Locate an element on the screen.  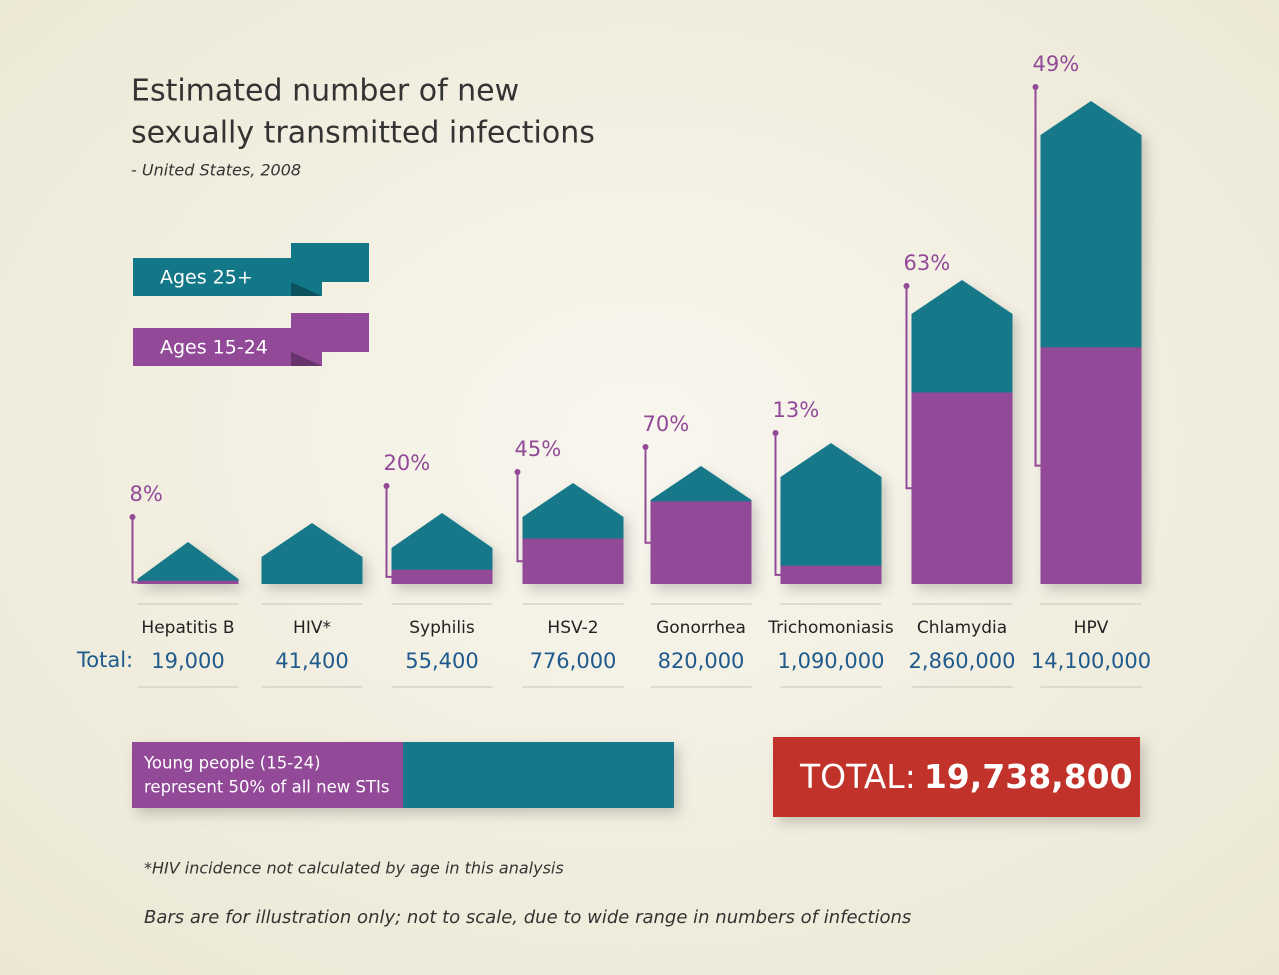
category-label: Syphilis is located at coordinates (442, 628).